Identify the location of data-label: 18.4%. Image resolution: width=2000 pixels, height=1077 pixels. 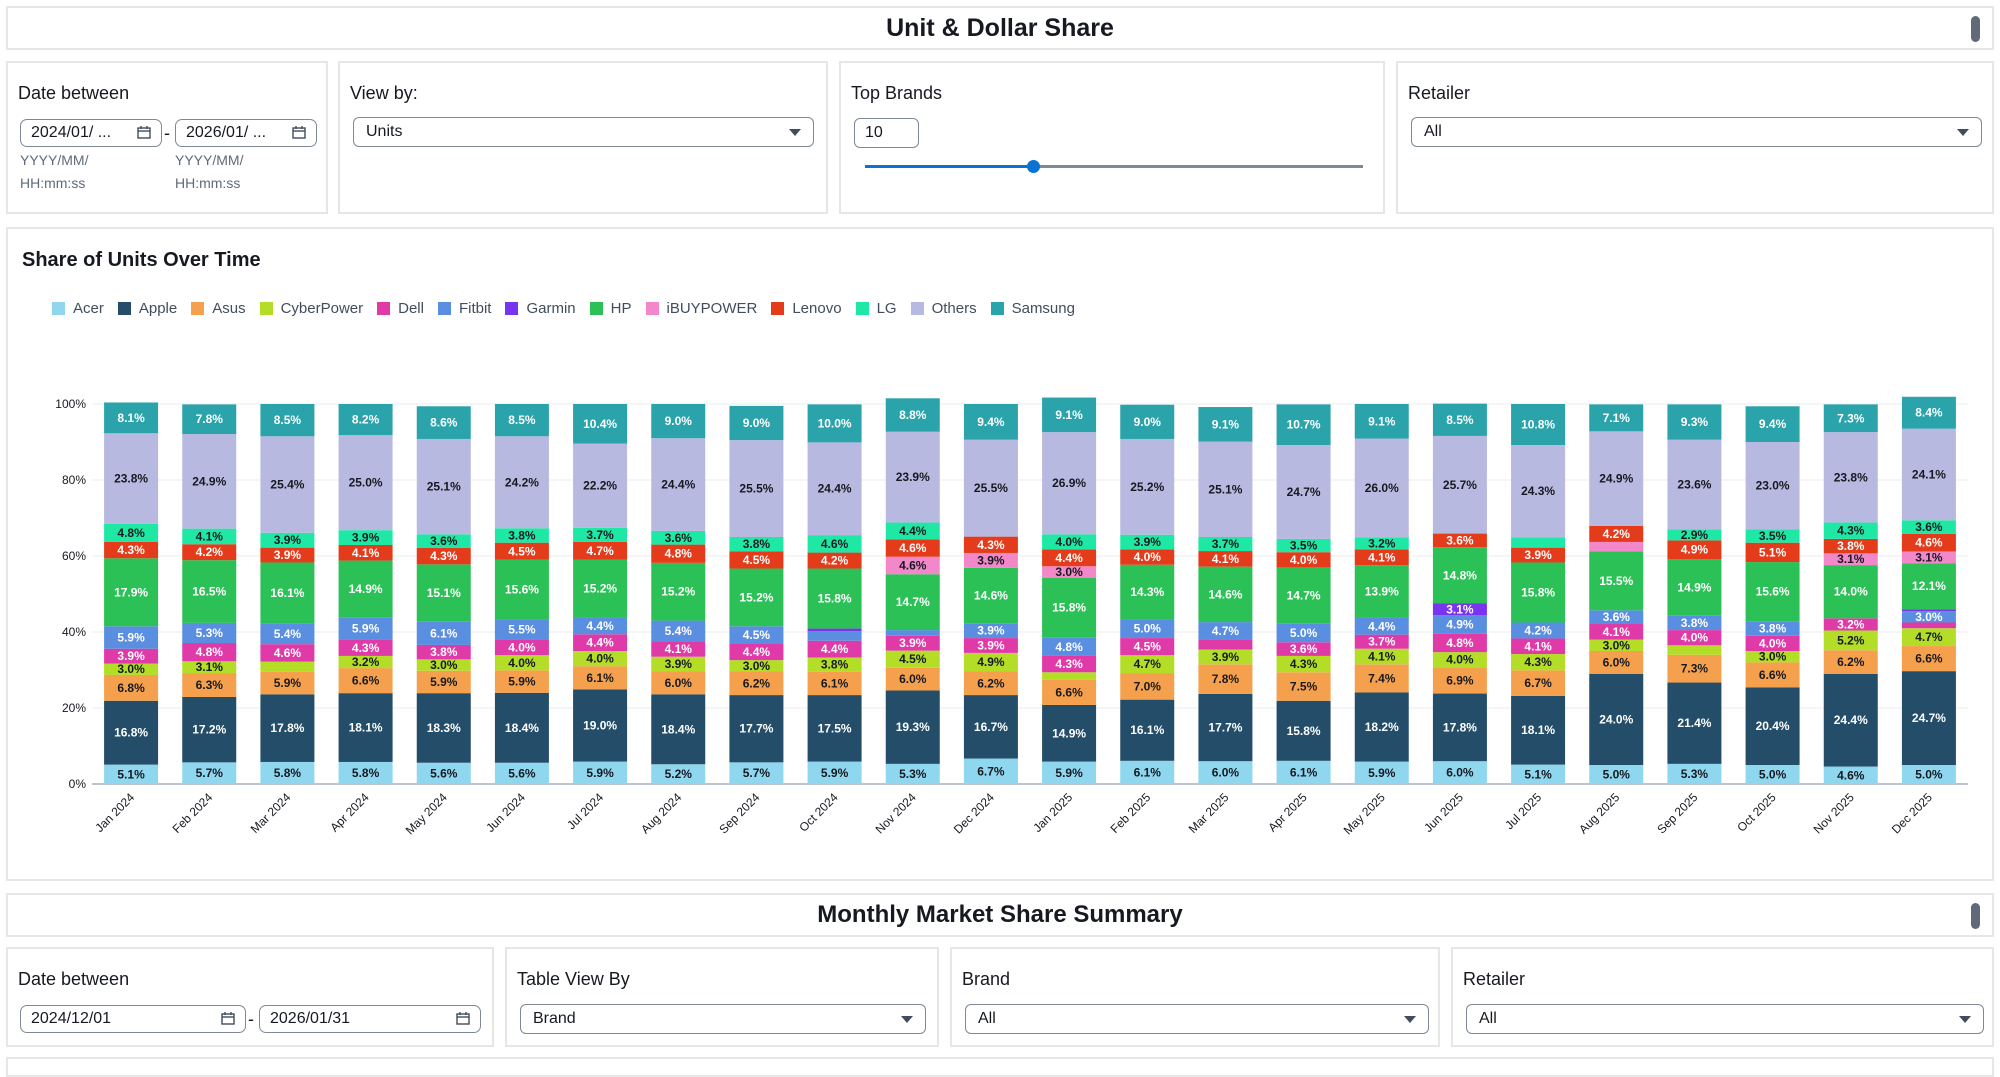
(522, 728).